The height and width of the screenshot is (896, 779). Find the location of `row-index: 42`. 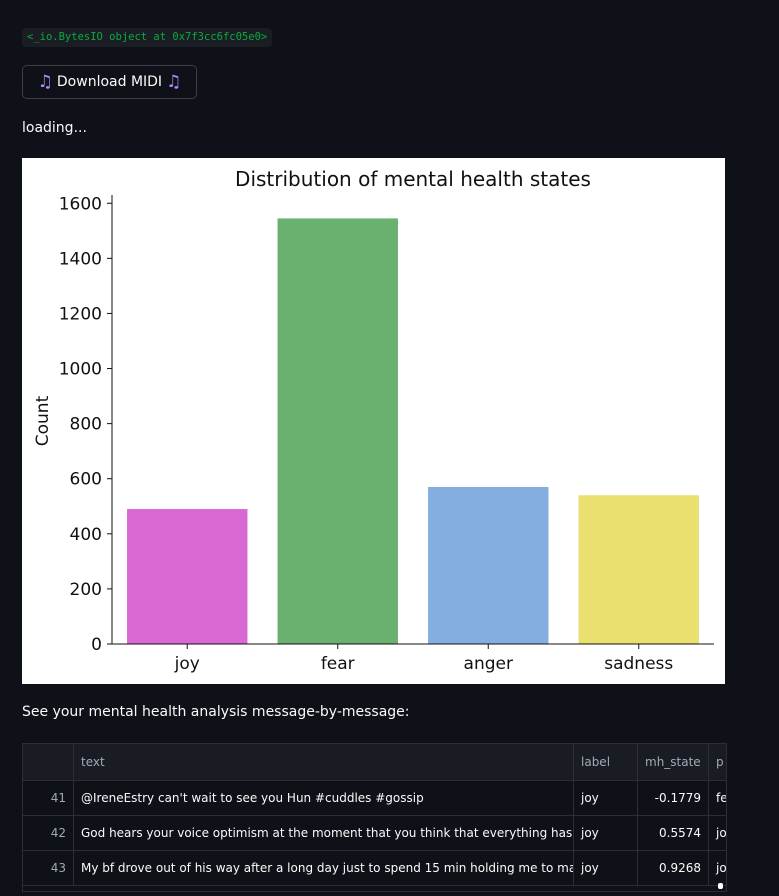

row-index: 42 is located at coordinates (48, 832).